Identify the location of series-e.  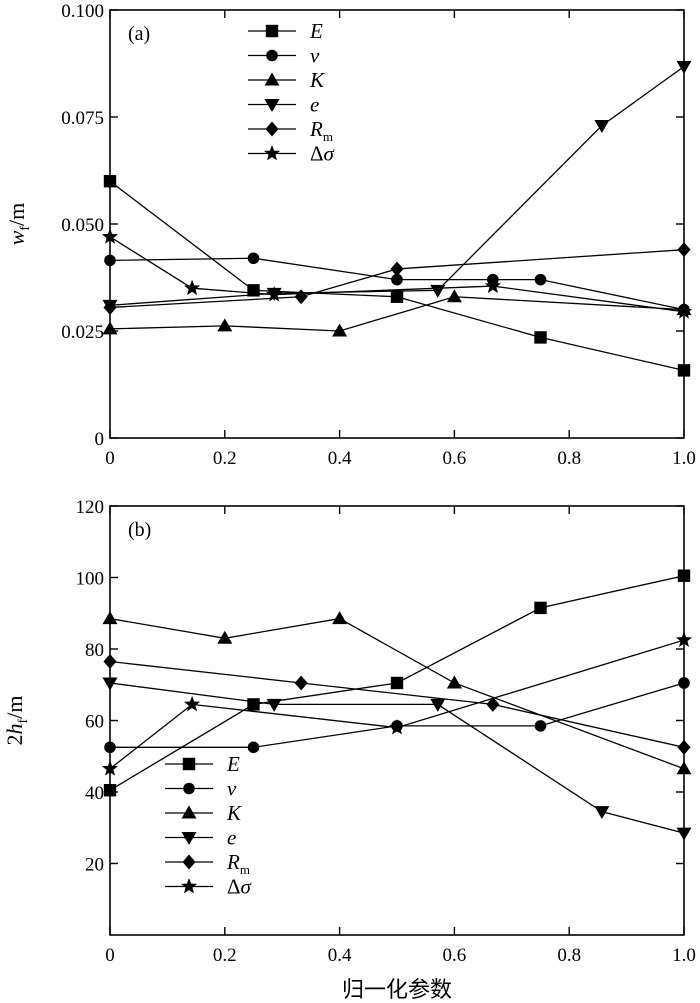
(397, 759).